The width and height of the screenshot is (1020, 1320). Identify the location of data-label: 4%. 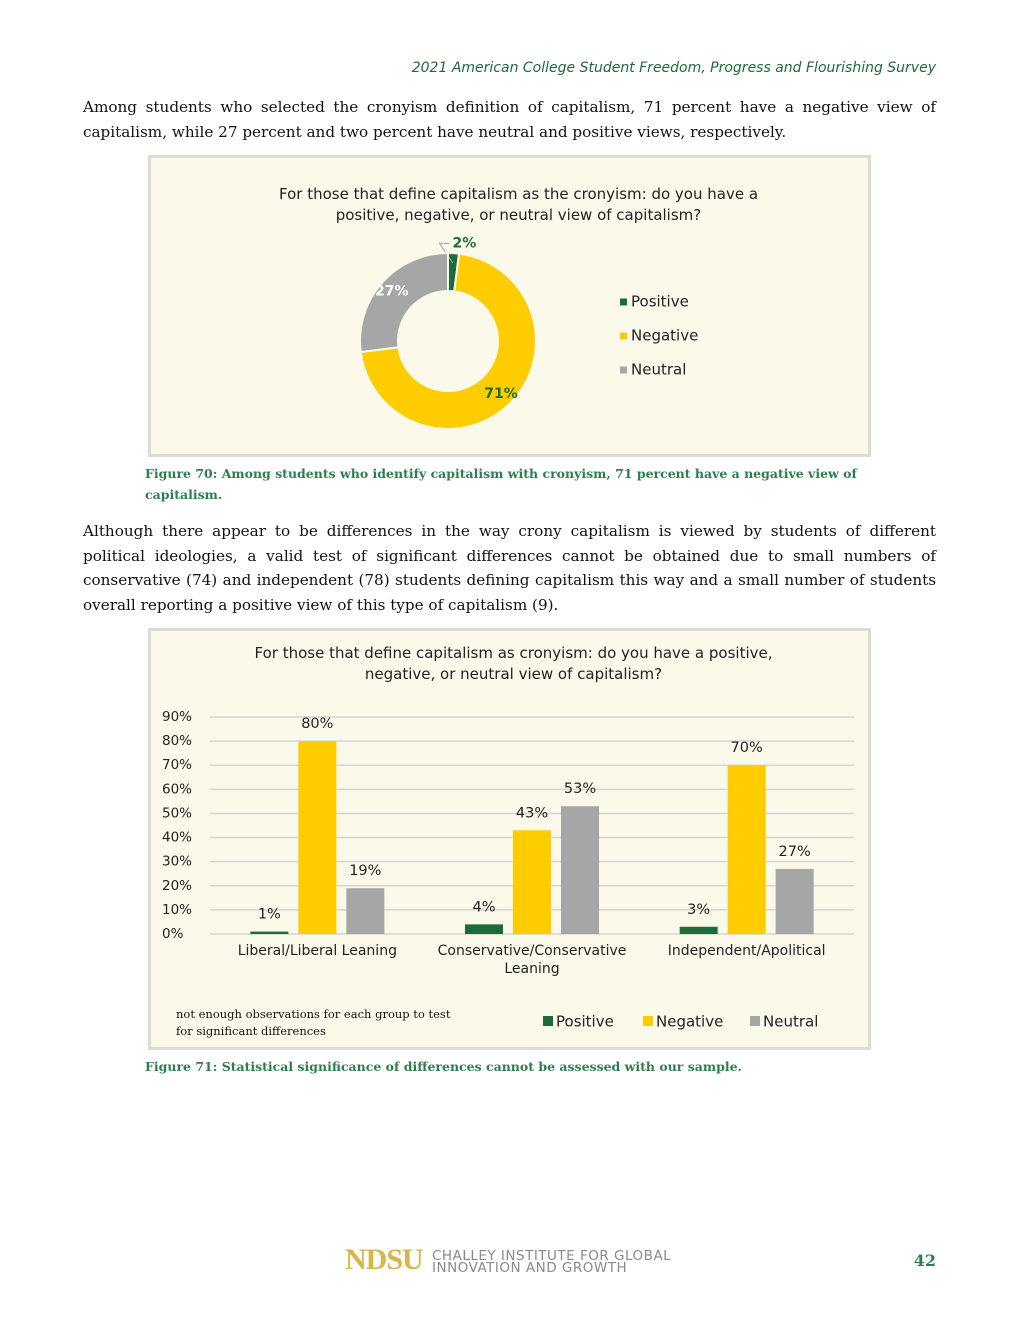
(483, 907).